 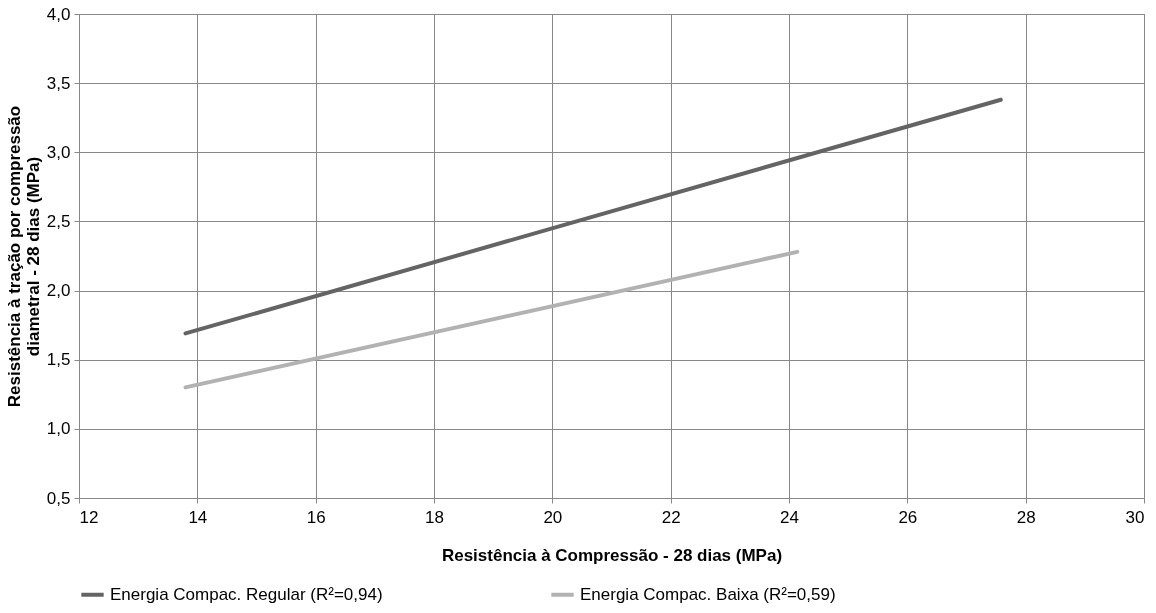 I want to click on x-tick-label: 22, so click(x=671, y=517).